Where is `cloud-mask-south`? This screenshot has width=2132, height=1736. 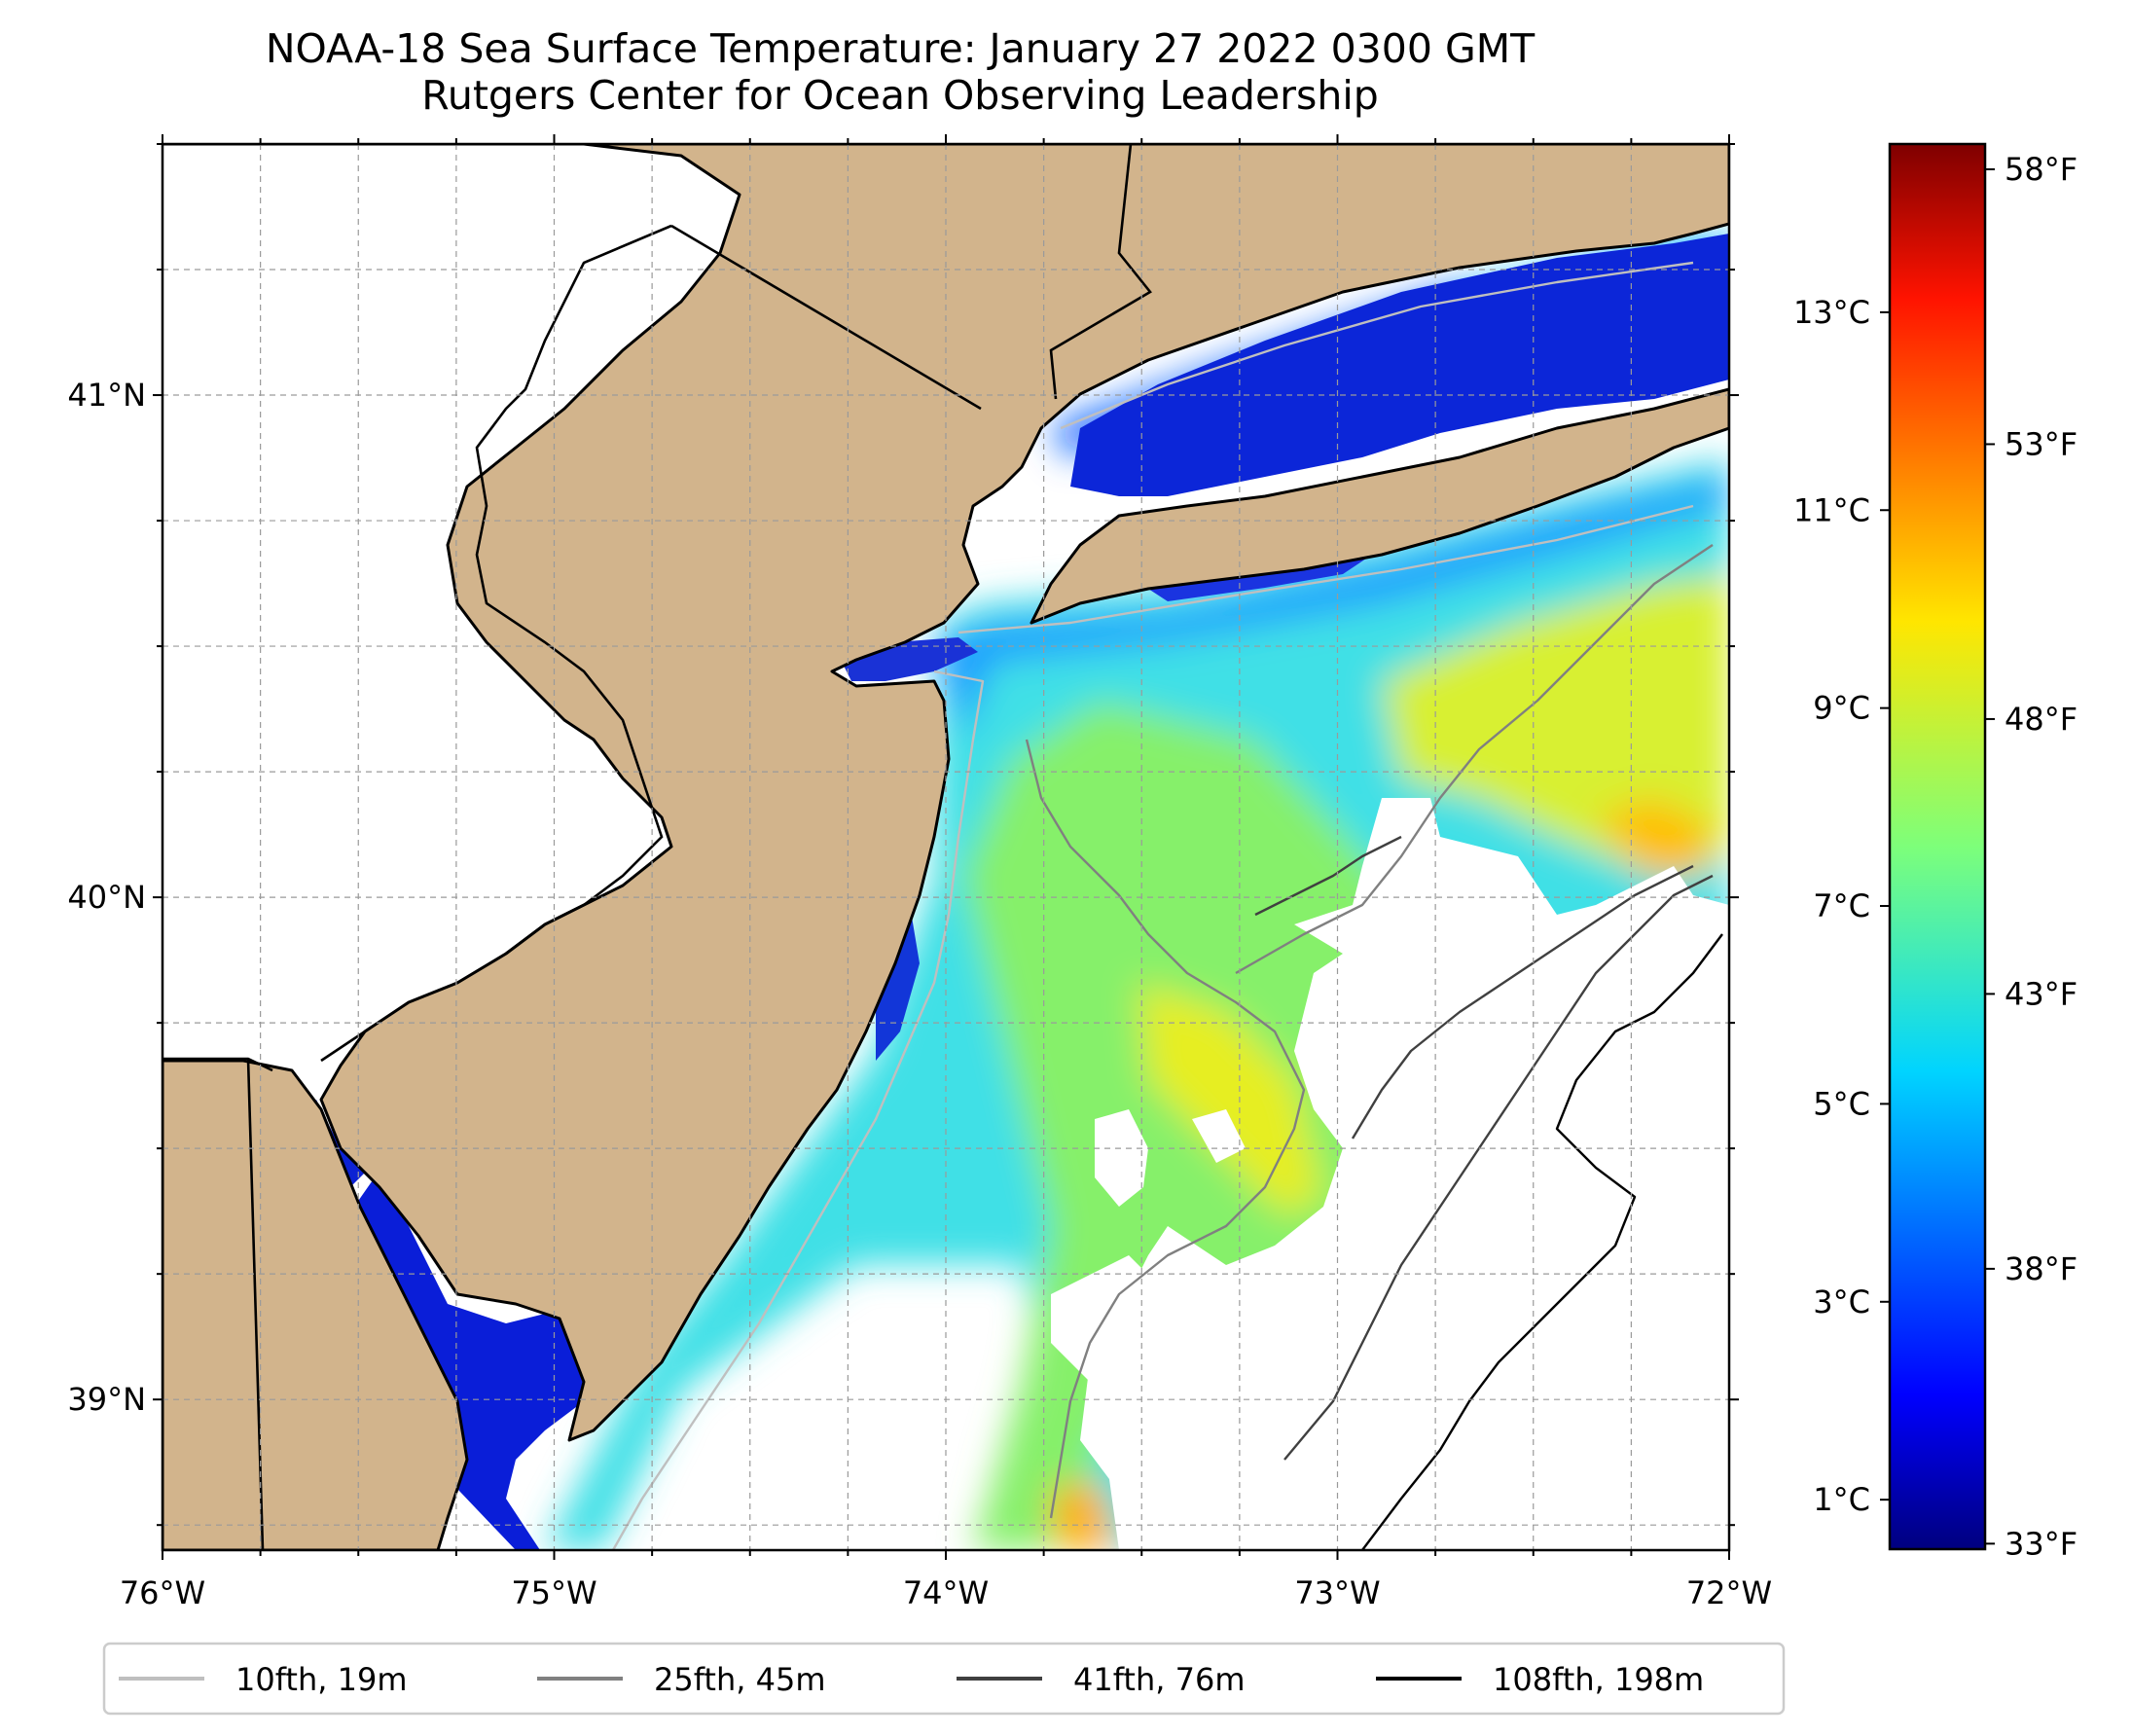 cloud-mask-south is located at coordinates (1110, 1319).